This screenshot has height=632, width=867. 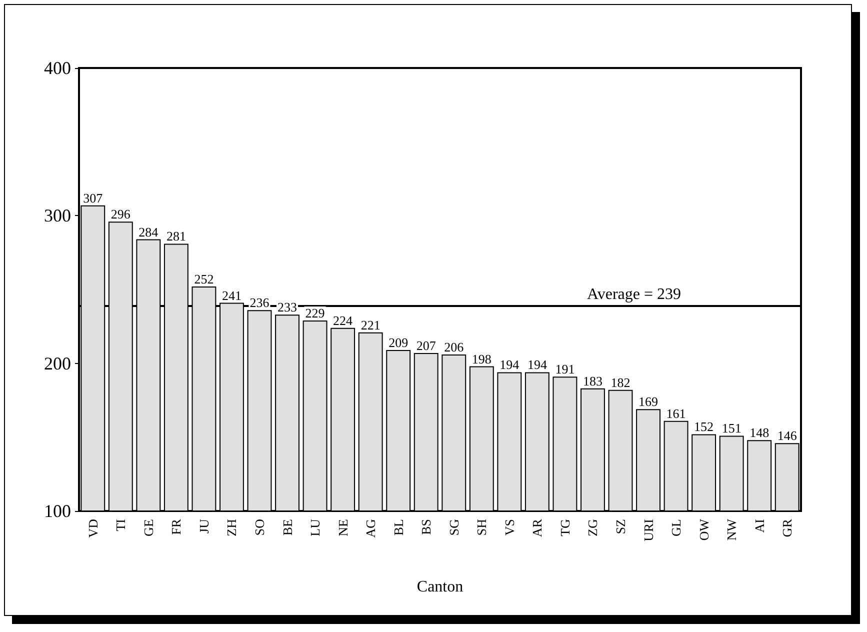 I want to click on data-label: 146, so click(x=787, y=436).